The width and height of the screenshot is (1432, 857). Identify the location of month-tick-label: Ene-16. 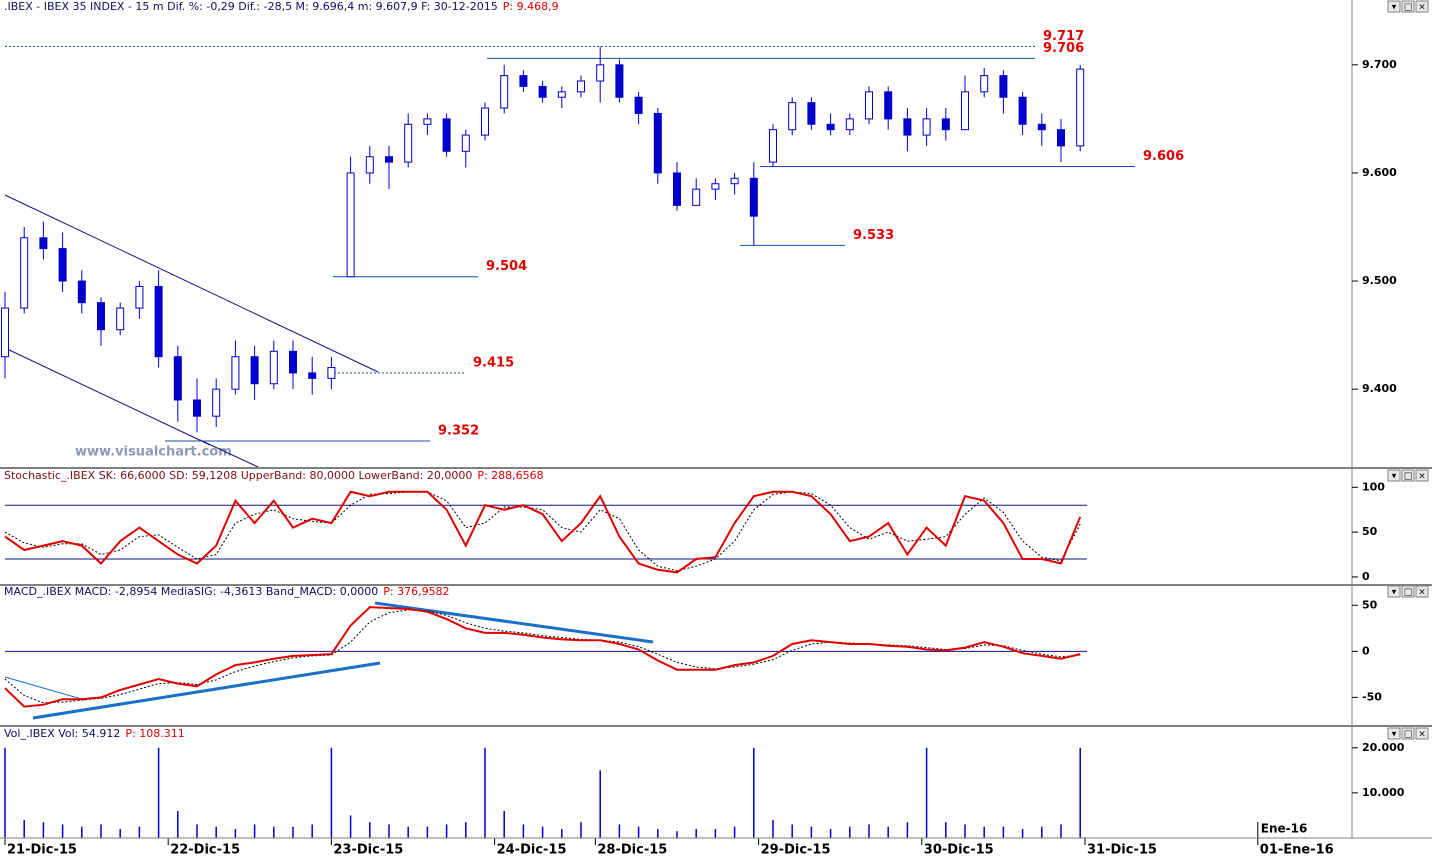
(1284, 829).